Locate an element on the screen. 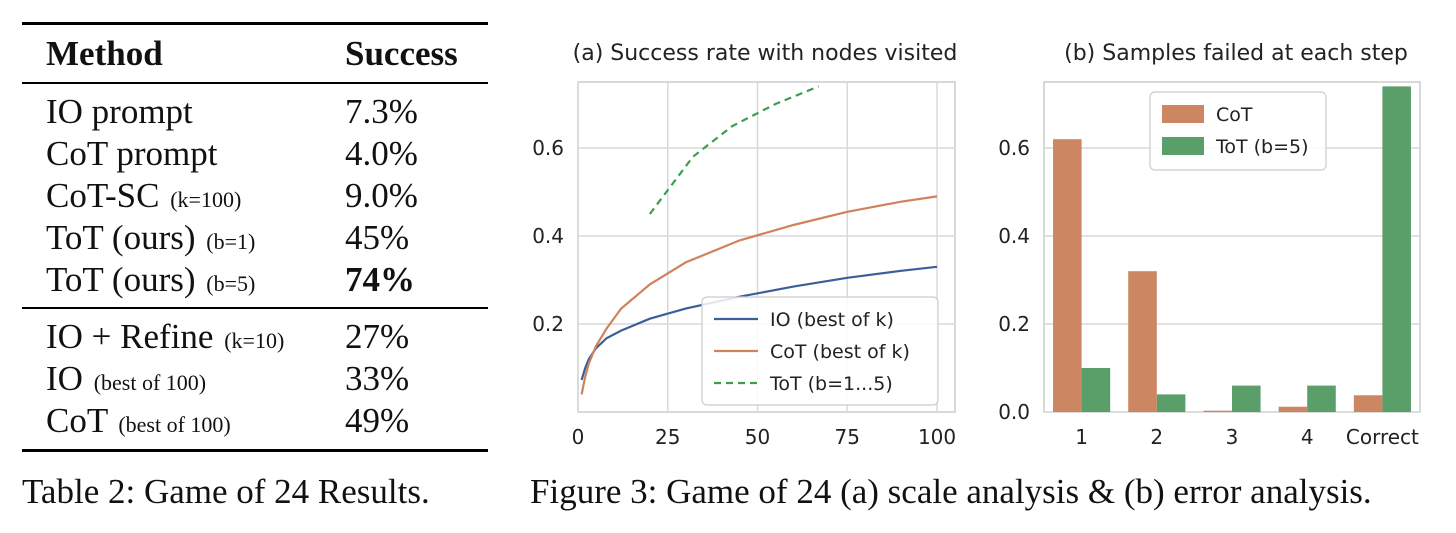 Image resolution: width=1456 pixels, height=533 pixels. row-success-best: 74% is located at coordinates (380, 279).